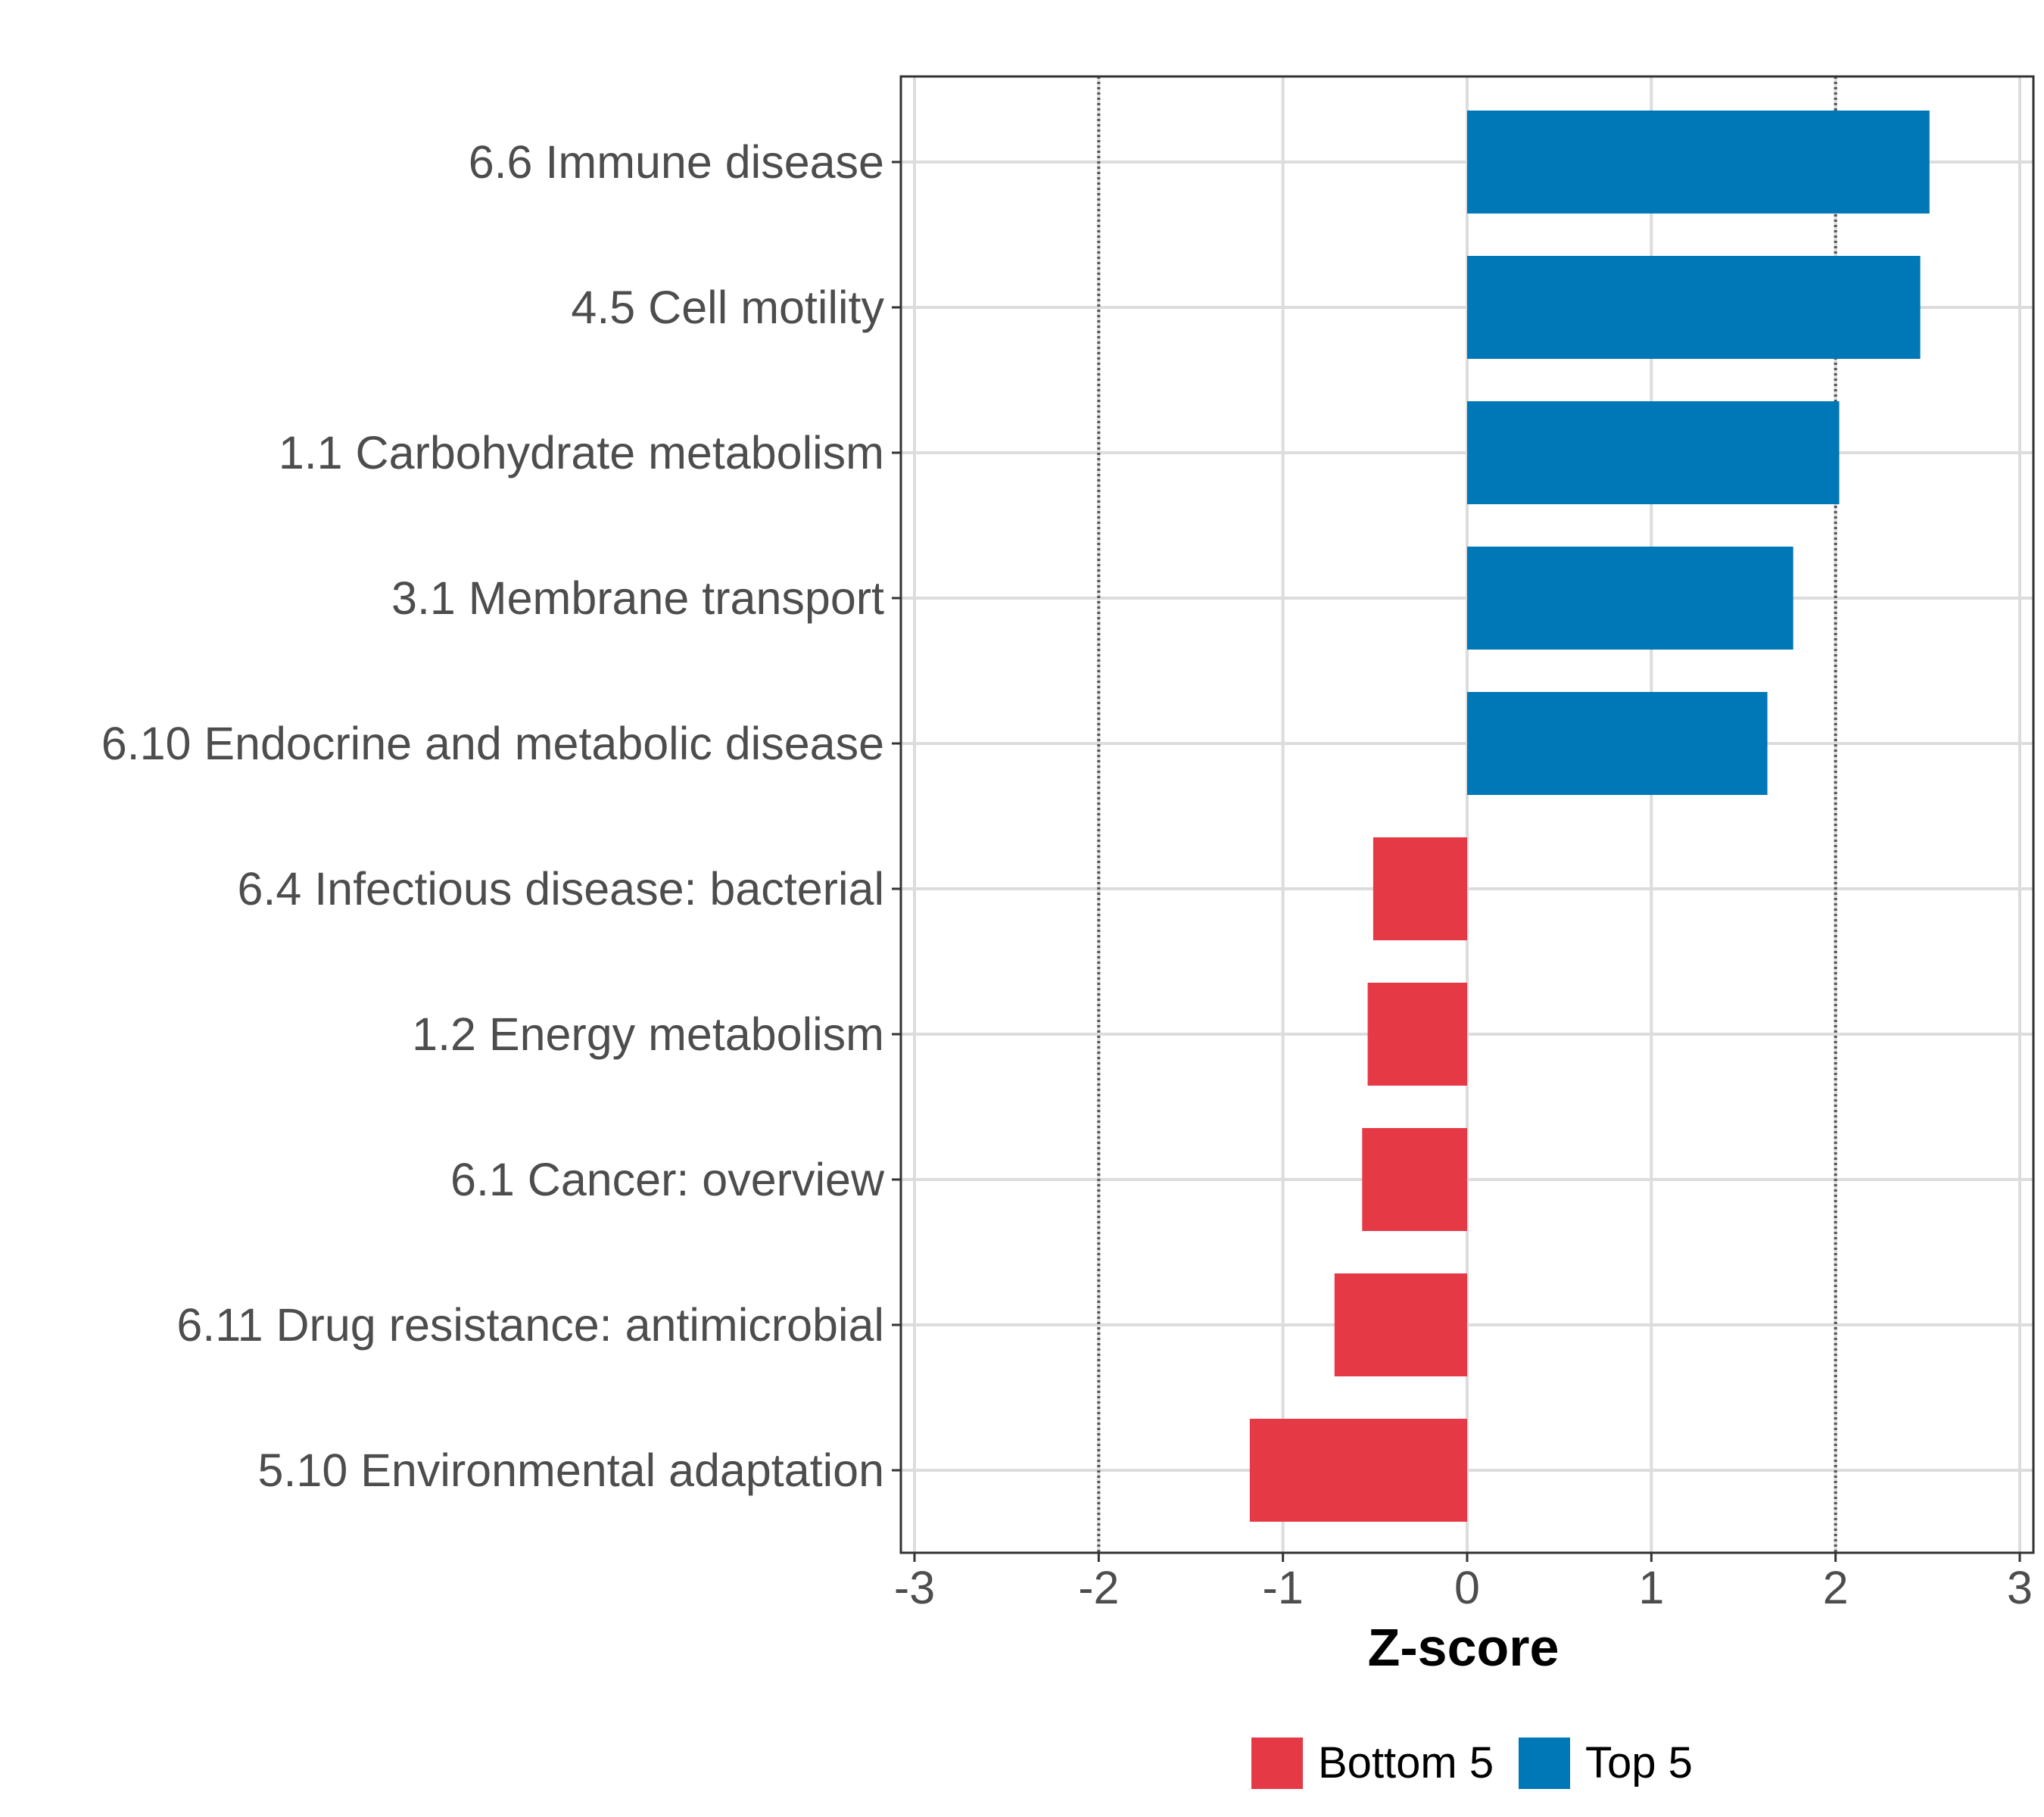 The image size is (2044, 1817). I want to click on category-label: 3.1 Membrane transport, so click(637, 598).